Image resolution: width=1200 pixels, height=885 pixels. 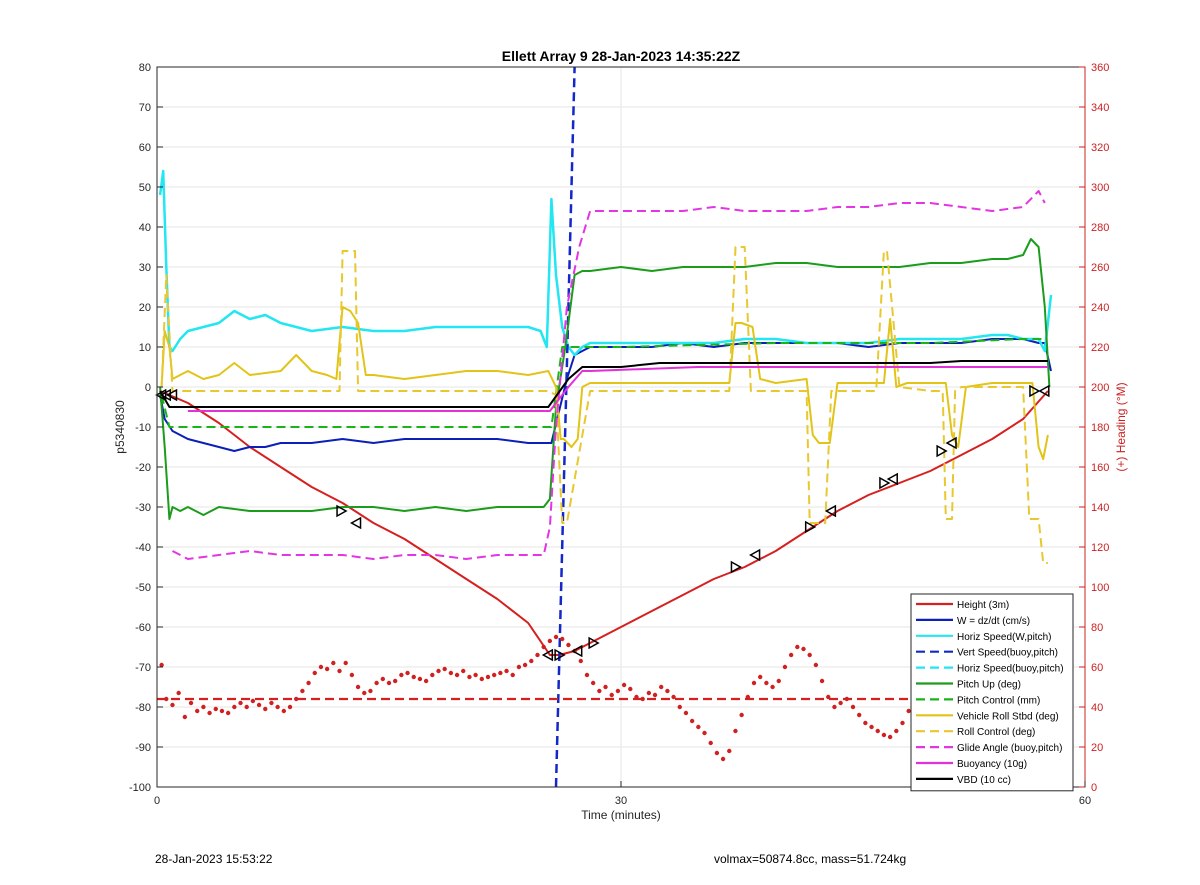 I want to click on legend-label: Pitch Control (mm), so click(x=998, y=700).